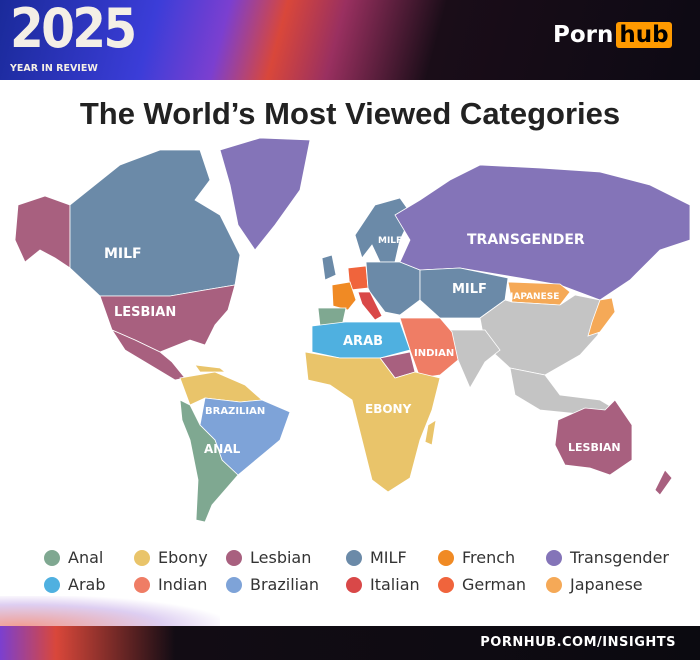 The image size is (700, 660). I want to click on legend-label: German, so click(494, 584).